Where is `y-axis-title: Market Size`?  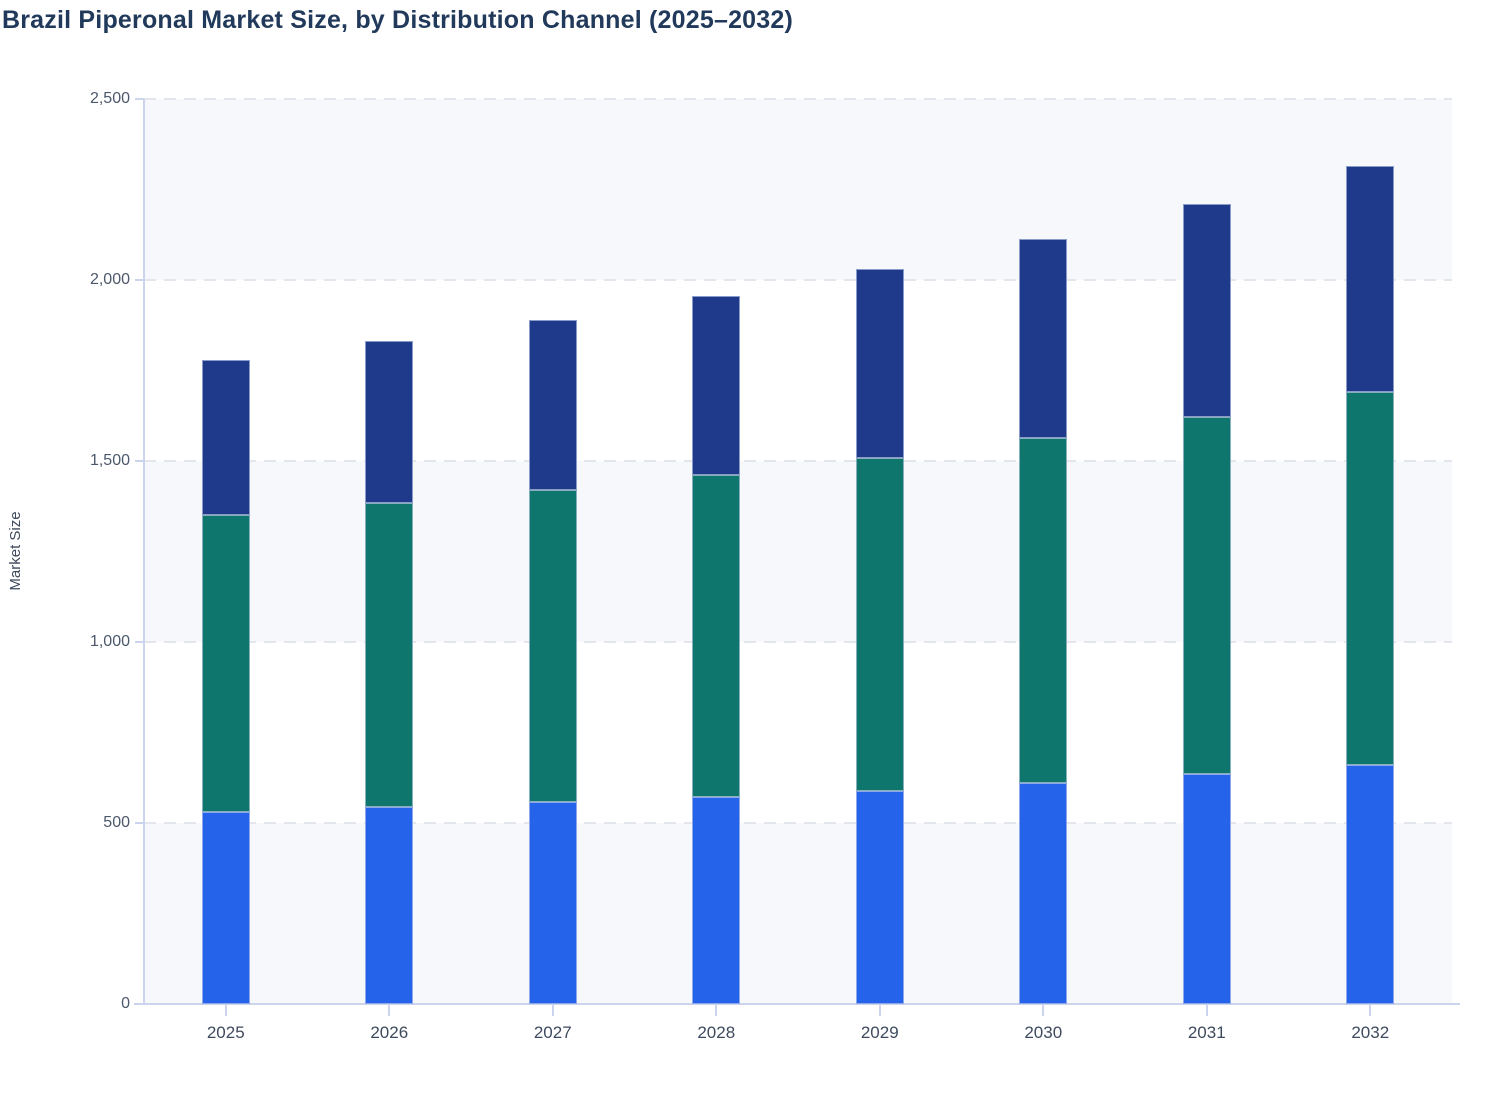 y-axis-title: Market Size is located at coordinates (15, 551).